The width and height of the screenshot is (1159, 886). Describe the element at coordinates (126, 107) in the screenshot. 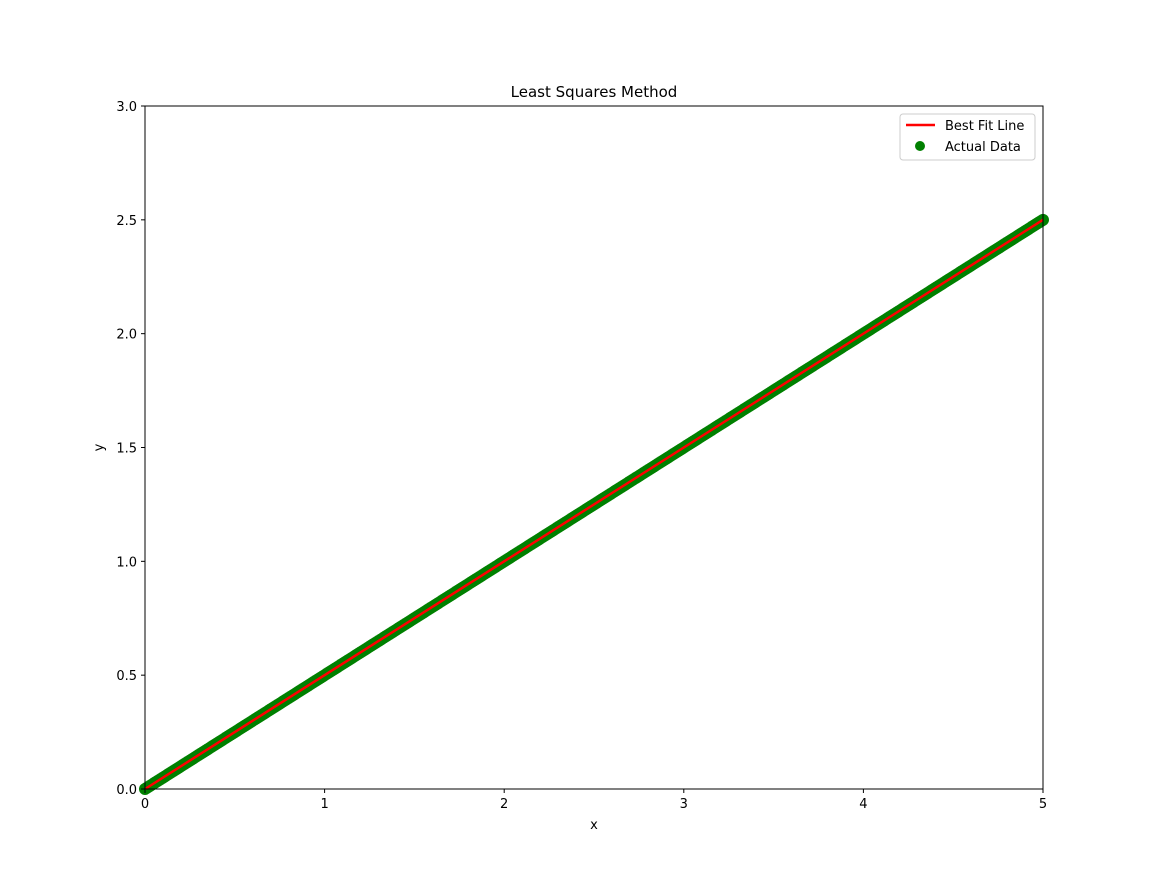

I see `y-tick-label: 3.0` at that location.